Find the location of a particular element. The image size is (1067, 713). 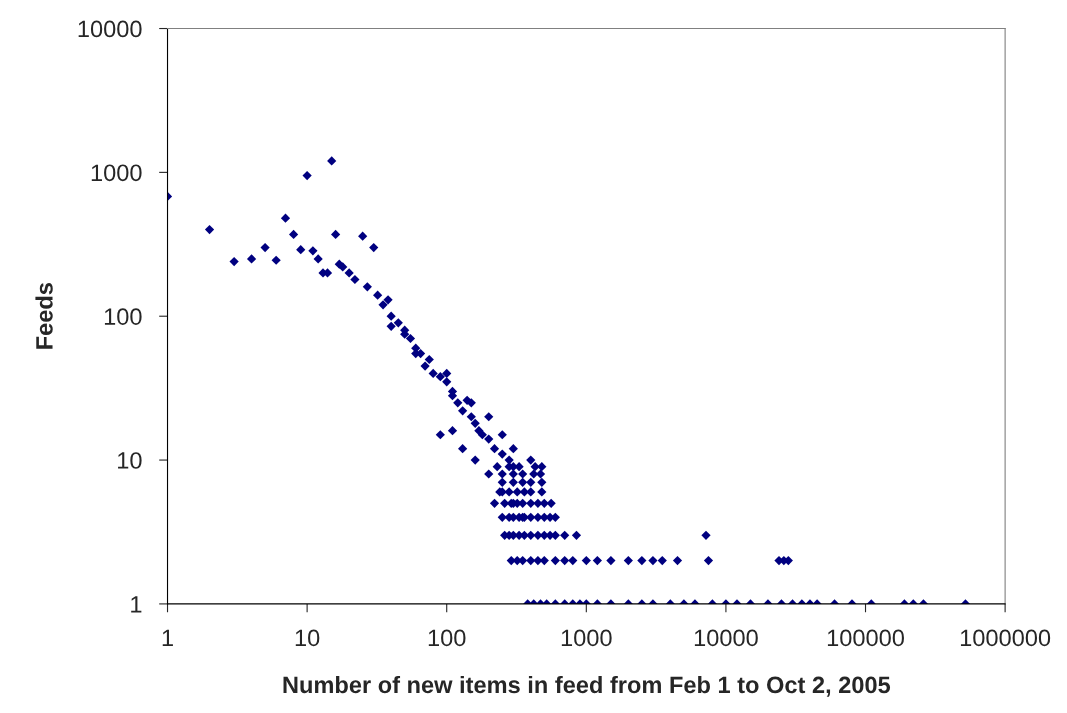

x-tick-label: 100000 is located at coordinates (865, 638).